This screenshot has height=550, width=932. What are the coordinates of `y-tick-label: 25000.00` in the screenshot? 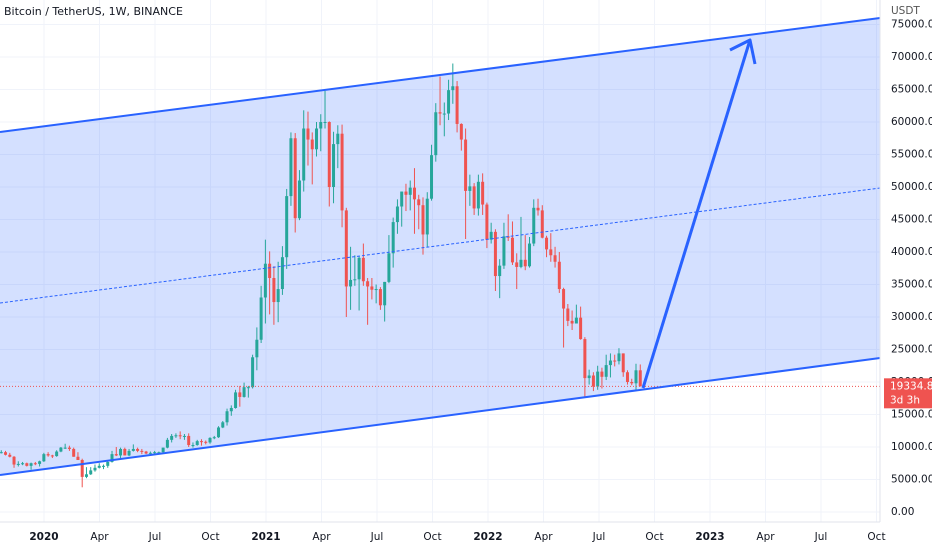 It's located at (911, 349).